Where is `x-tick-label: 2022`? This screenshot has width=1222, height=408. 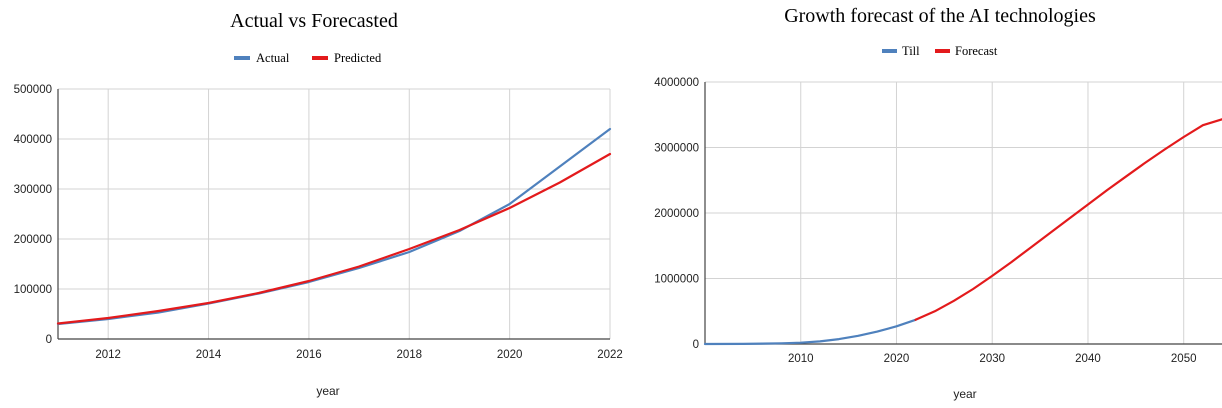 x-tick-label: 2022 is located at coordinates (610, 355).